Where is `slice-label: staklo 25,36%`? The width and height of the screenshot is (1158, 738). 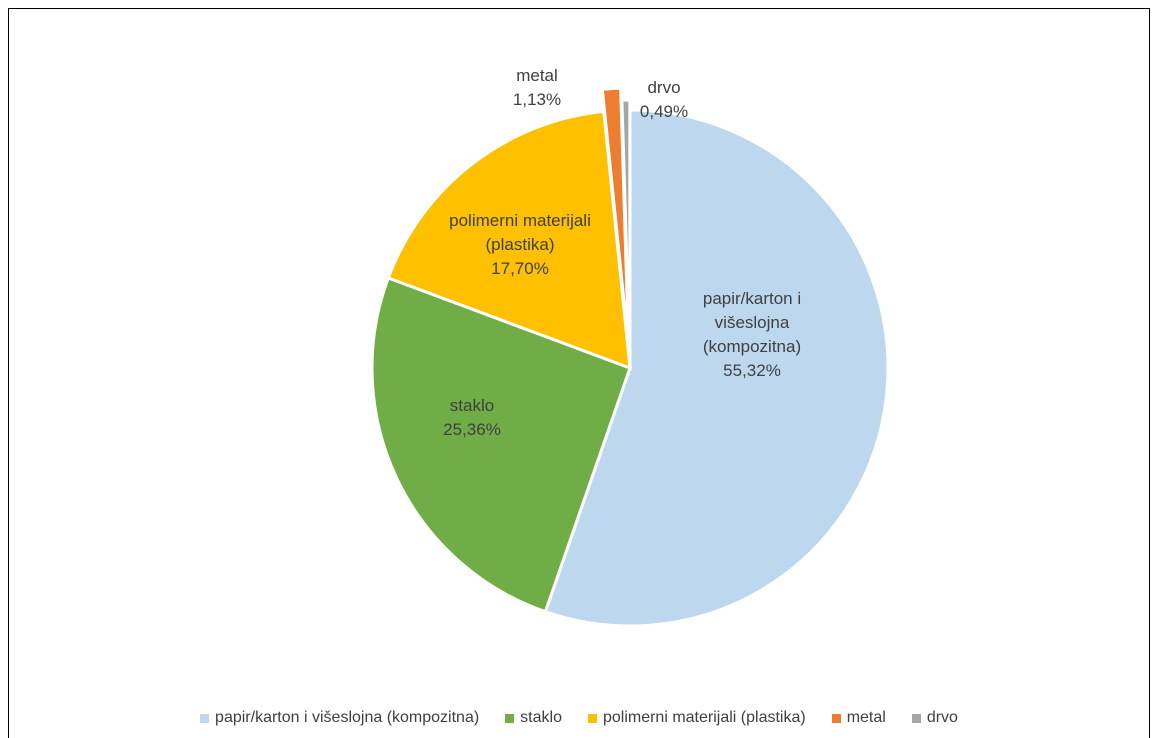 slice-label: staklo 25,36% is located at coordinates (472, 418).